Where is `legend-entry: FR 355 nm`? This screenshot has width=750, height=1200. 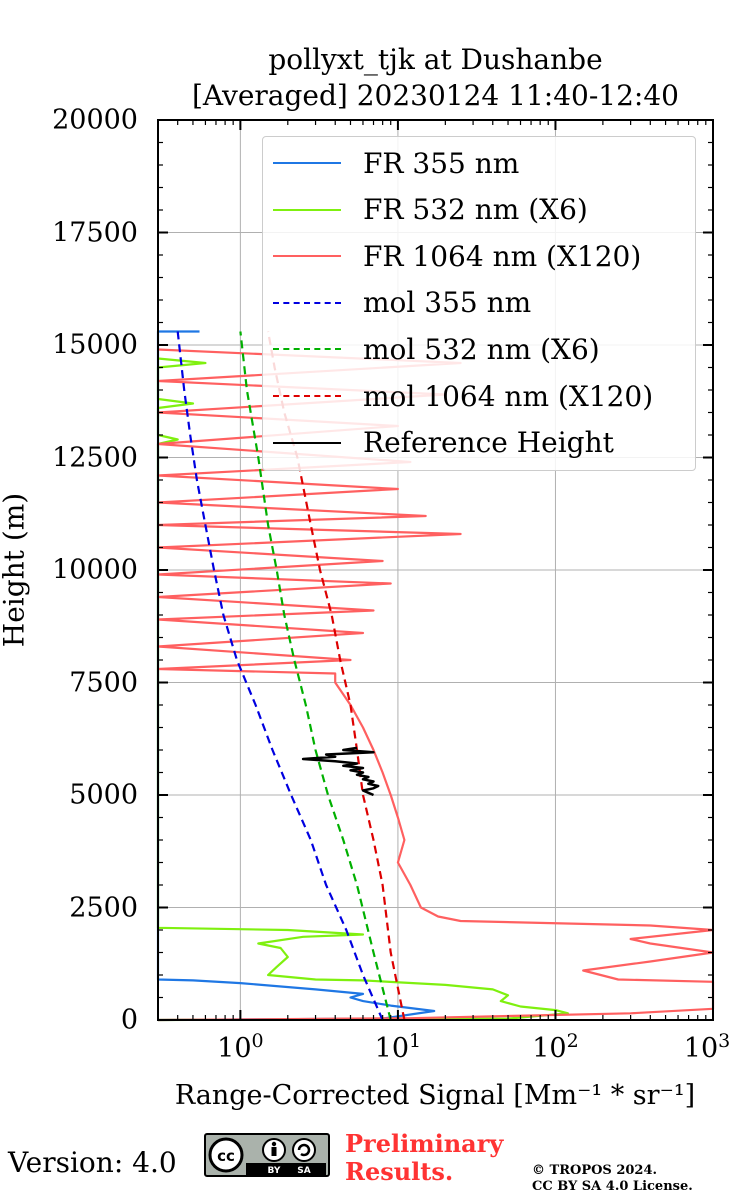
legend-entry: FR 355 nm is located at coordinates (396, 163).